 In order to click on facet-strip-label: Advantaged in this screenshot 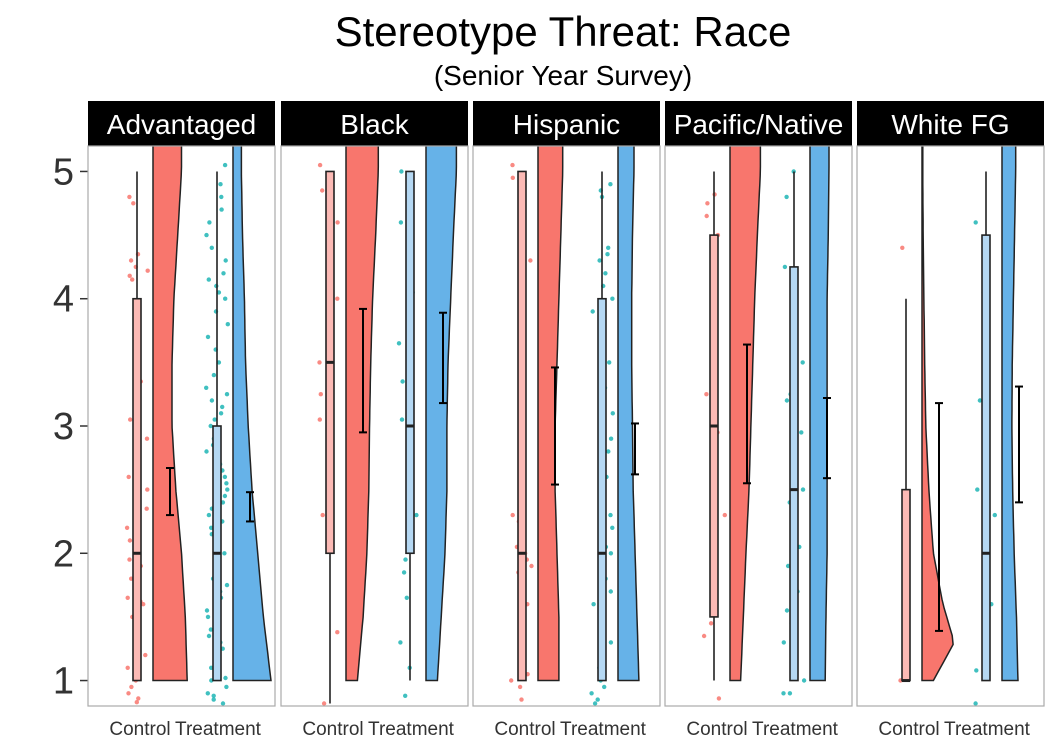, I will do `click(181, 124)`.